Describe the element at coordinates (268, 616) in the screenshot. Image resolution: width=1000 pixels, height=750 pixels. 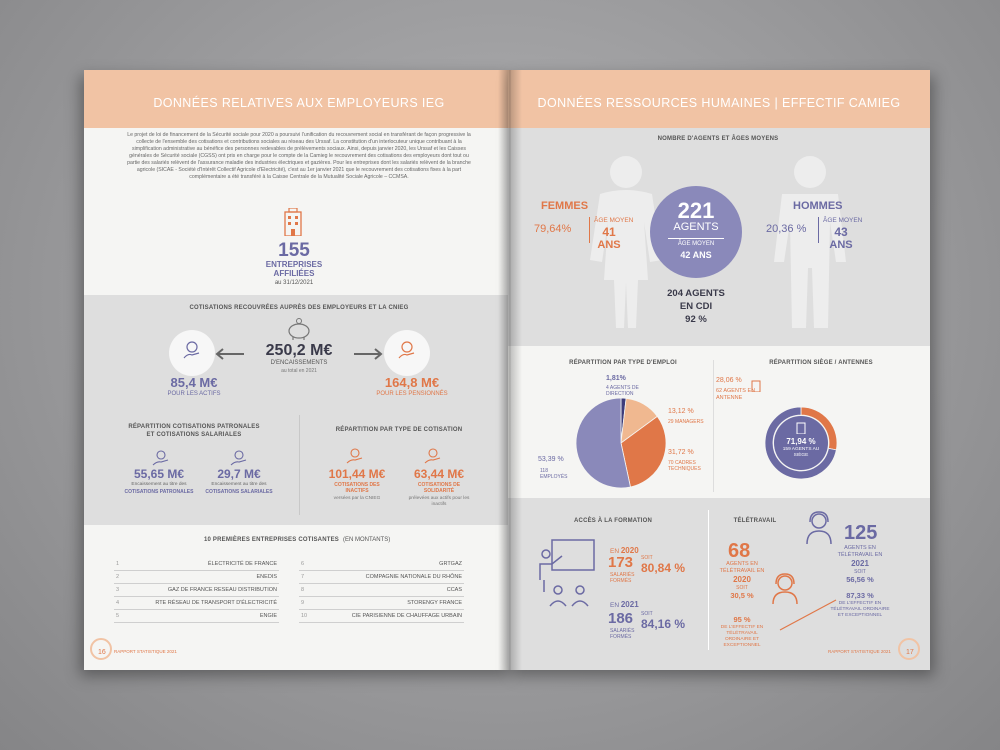
I see `company-name: ENGIE` at that location.